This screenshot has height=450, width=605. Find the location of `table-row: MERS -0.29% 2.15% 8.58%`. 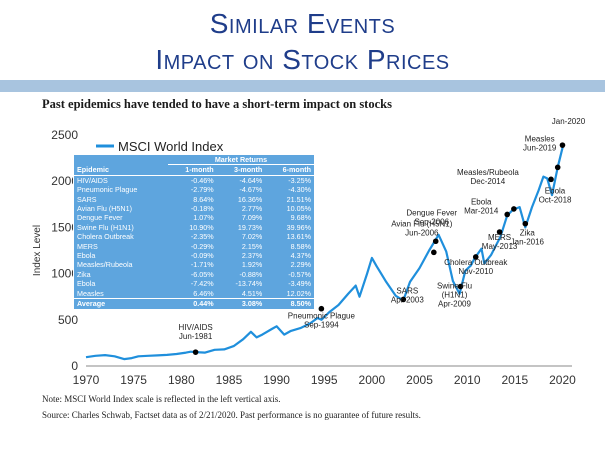

table-row: MERS -0.29% 2.15% 8.58% is located at coordinates (194, 246).